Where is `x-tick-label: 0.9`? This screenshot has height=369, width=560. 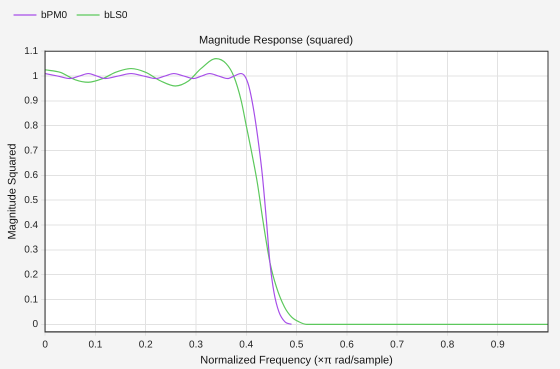 x-tick-label: 0.9 is located at coordinates (498, 345).